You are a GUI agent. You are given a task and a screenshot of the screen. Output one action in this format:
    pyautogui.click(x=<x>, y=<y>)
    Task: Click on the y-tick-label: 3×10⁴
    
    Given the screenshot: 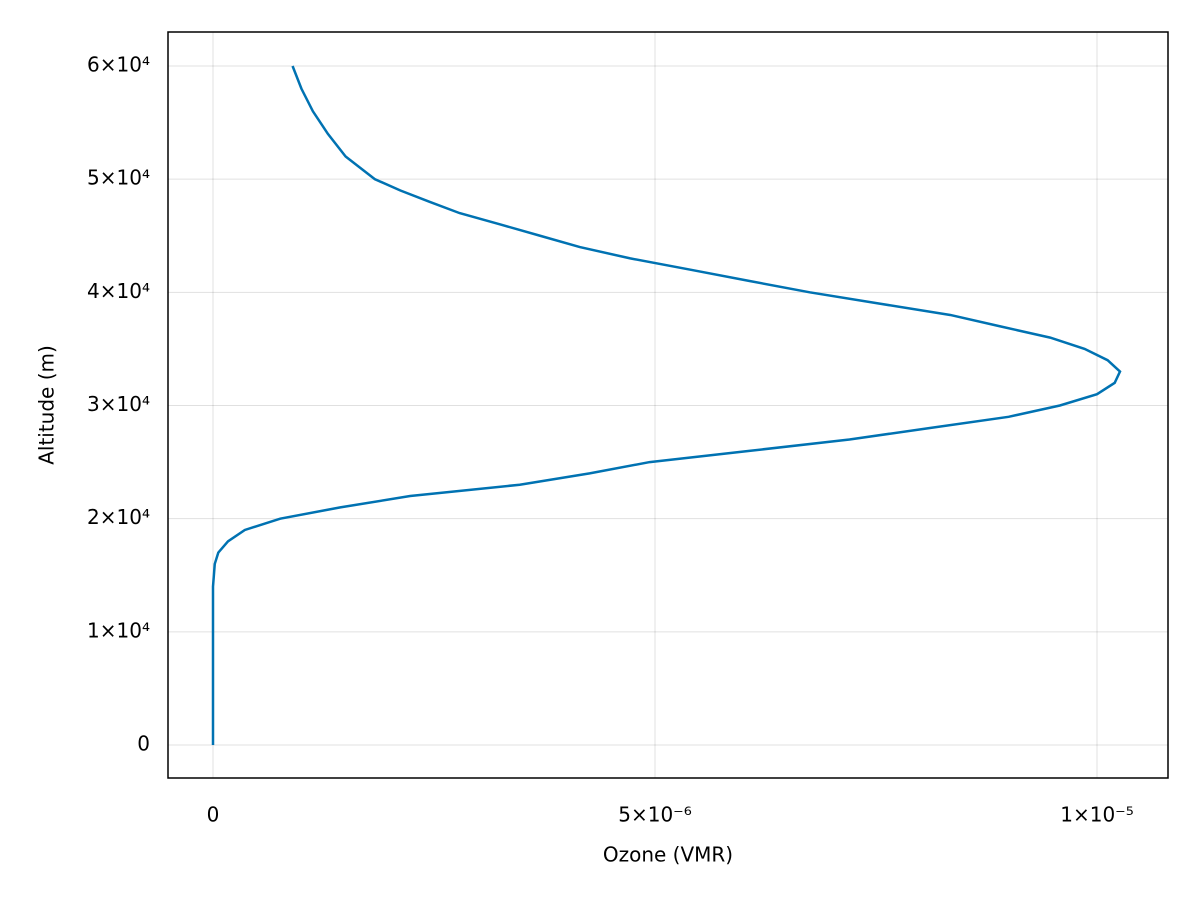 What is the action you would take?
    pyautogui.click(x=118, y=404)
    